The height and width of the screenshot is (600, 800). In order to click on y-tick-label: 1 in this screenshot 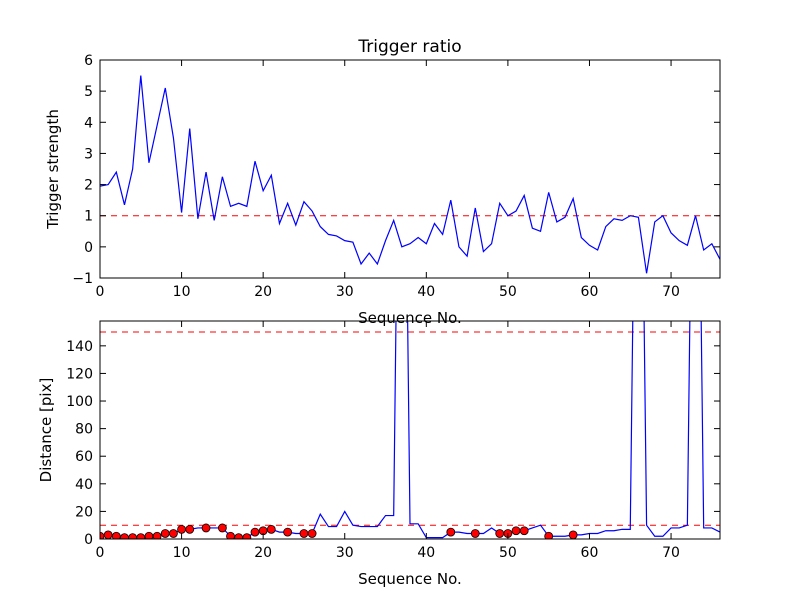, I will do `click(88, 217)`.